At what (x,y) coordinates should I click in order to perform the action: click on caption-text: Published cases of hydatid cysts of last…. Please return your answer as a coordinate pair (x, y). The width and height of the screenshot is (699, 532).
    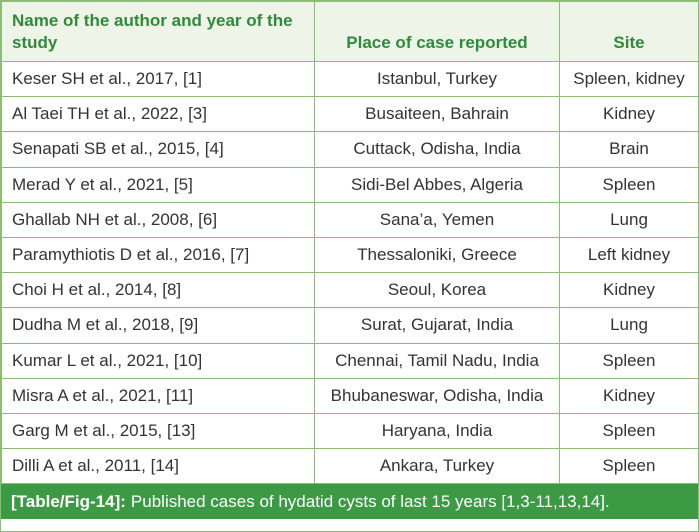
    Looking at the image, I should click on (370, 502).